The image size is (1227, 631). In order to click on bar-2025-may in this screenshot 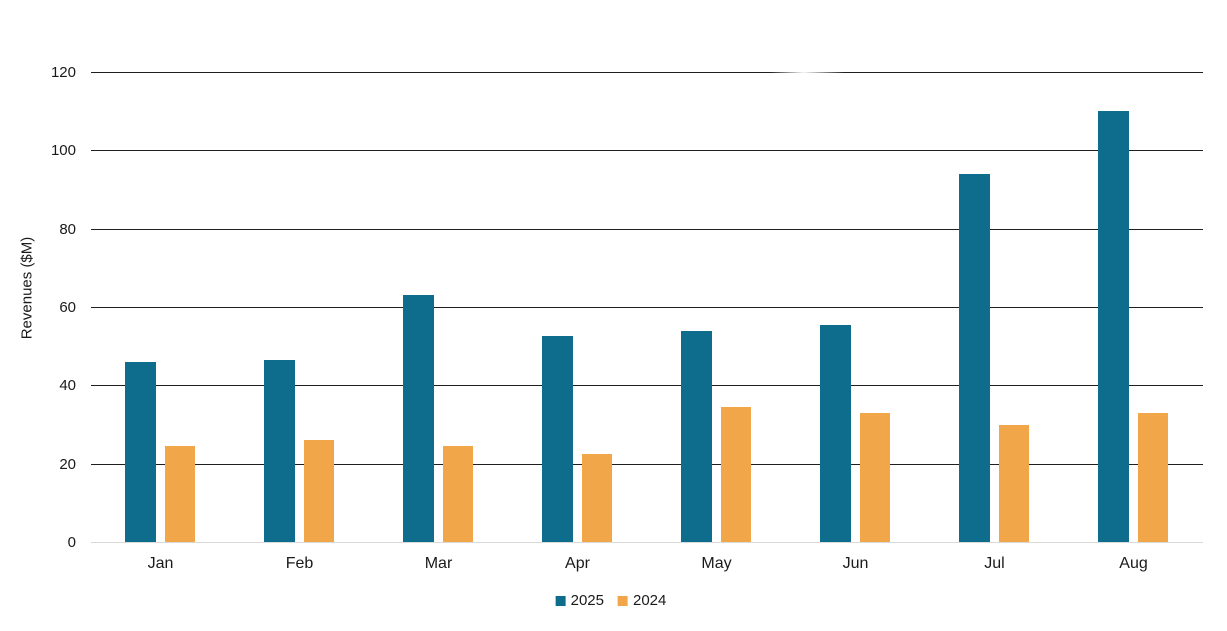, I will do `click(696, 436)`.